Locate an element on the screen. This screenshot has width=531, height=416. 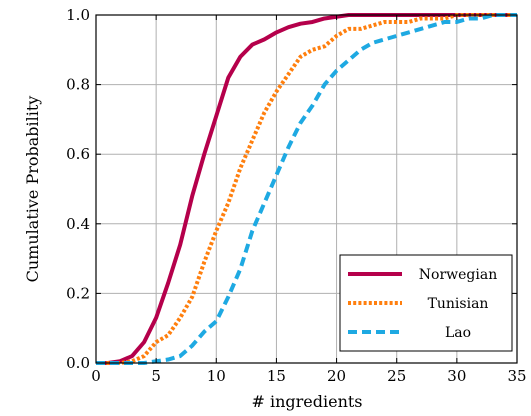
legend-label-norwegian: Norwegian is located at coordinates (458, 275).